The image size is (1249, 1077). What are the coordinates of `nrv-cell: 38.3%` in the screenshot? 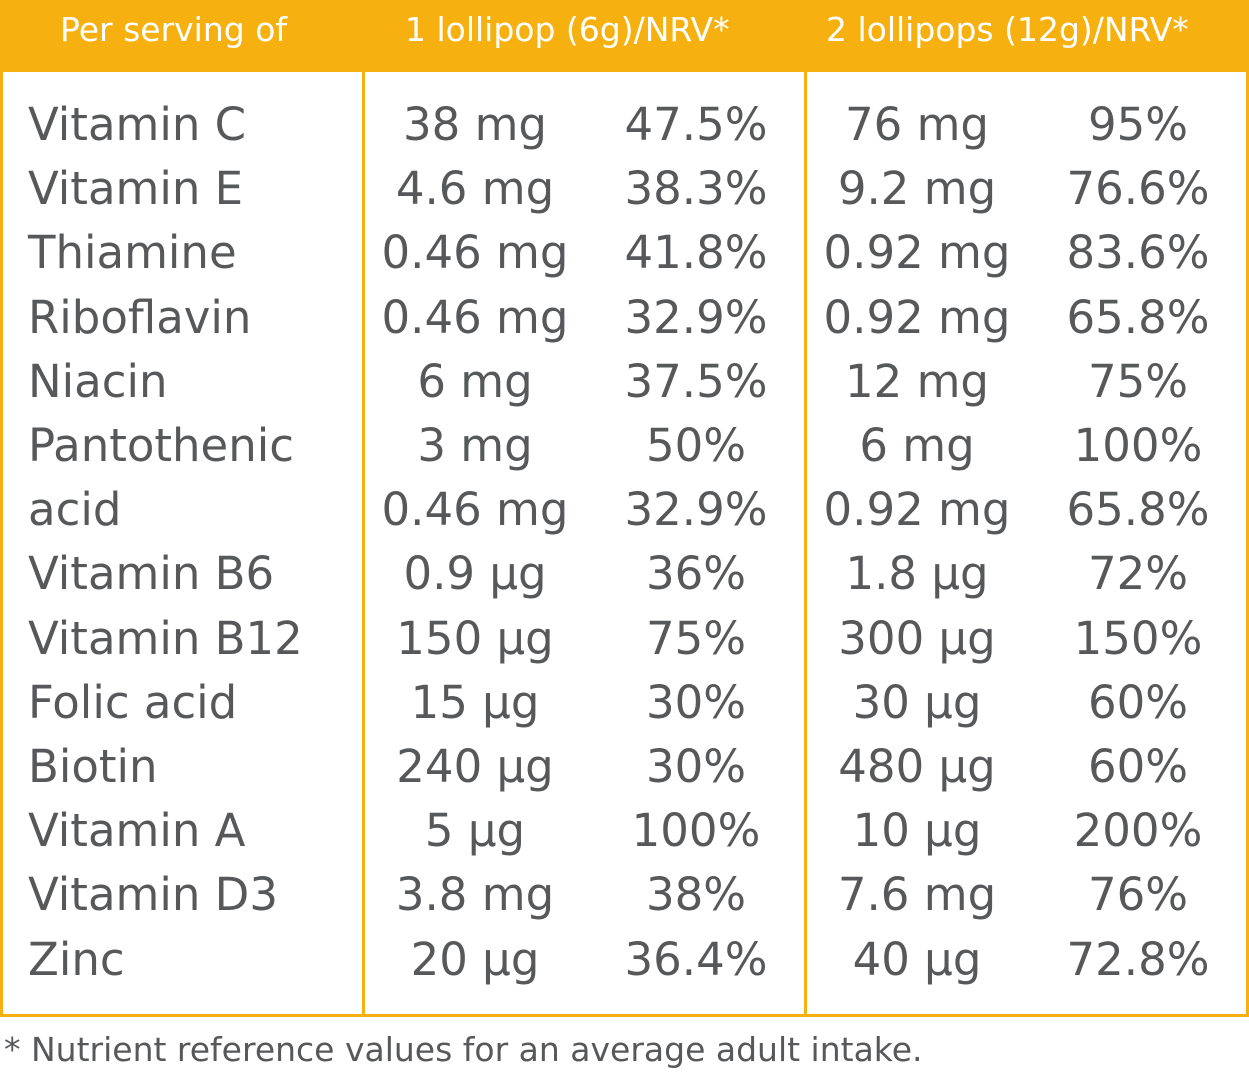 It's located at (696, 189).